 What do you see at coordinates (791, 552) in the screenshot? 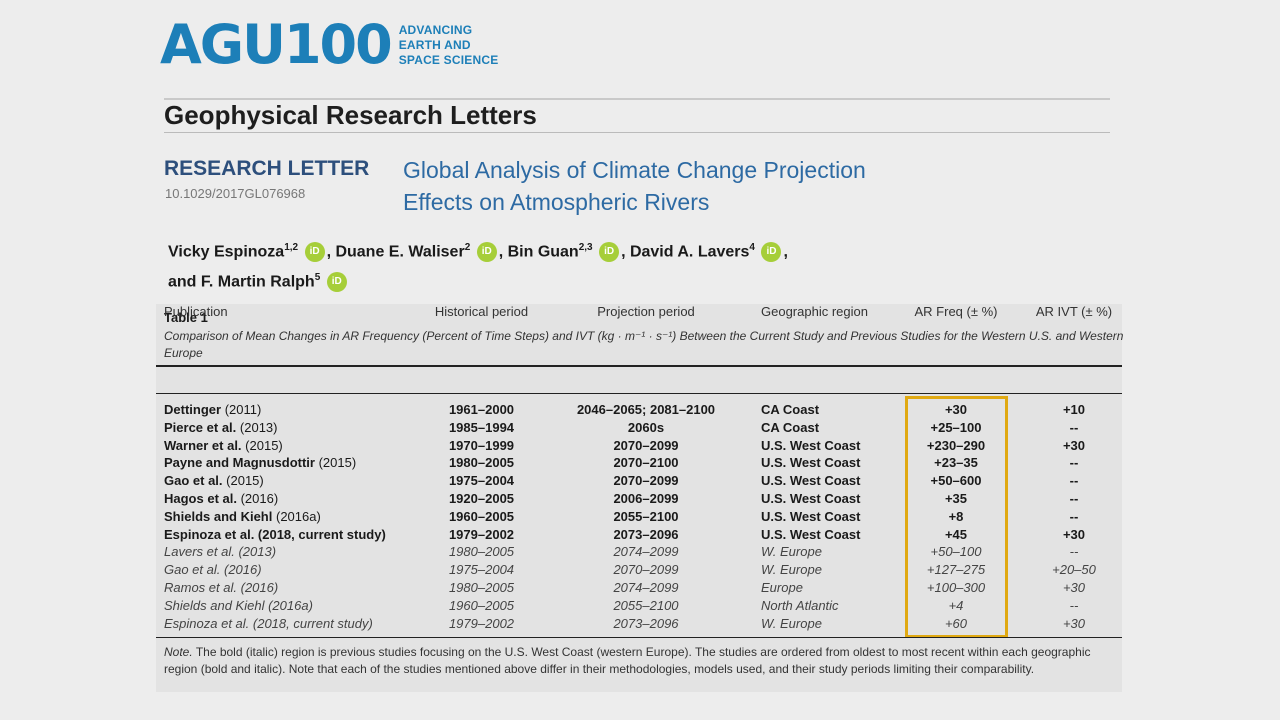
I see `cell-region: W. Europe` at bounding box center [791, 552].